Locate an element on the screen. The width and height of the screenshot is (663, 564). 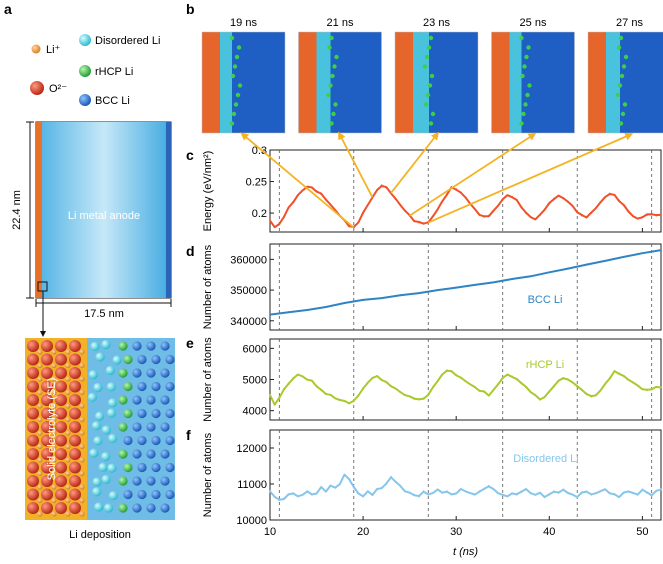
y-tick-label: 0.3 is located at coordinates (259, 151).